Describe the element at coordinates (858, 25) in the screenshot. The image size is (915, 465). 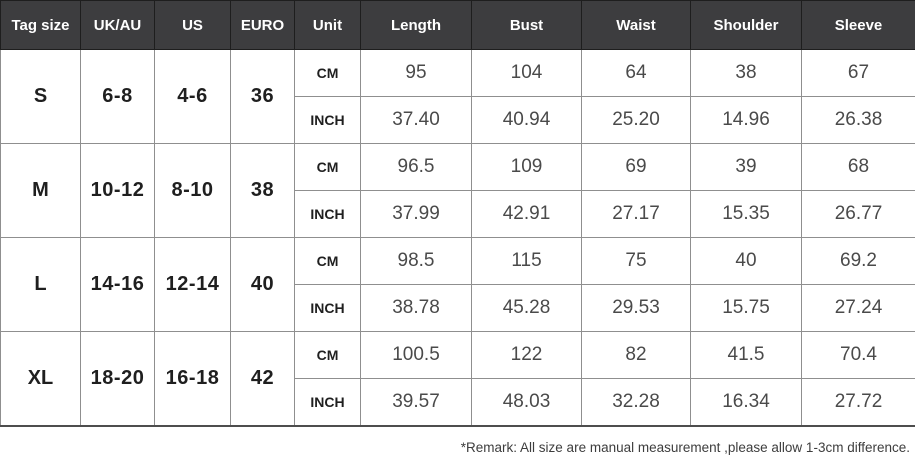
I see `header-sleeve: Sleeve` at that location.